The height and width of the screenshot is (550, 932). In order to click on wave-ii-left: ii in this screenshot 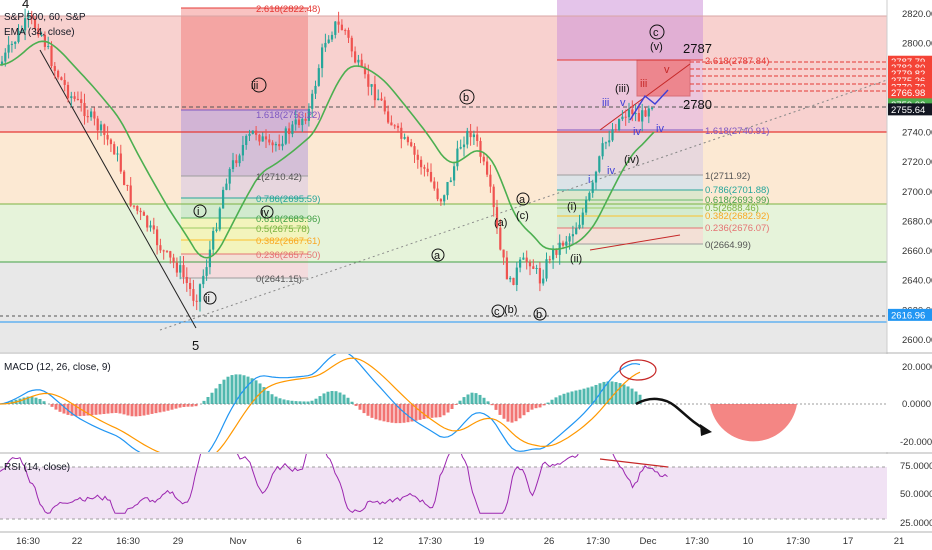, I will do `click(207, 299)`.